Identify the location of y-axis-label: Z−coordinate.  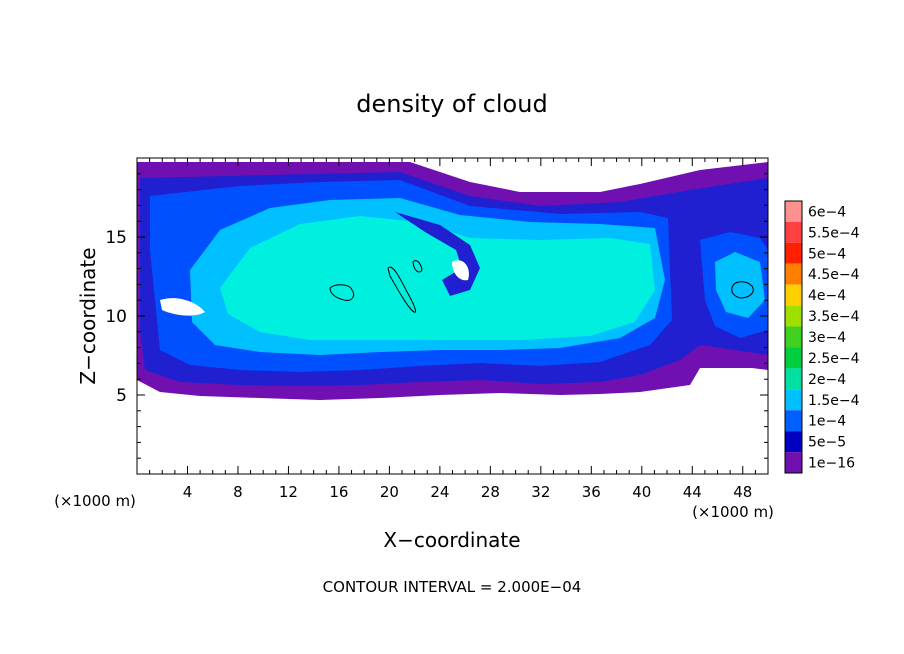
(88, 315).